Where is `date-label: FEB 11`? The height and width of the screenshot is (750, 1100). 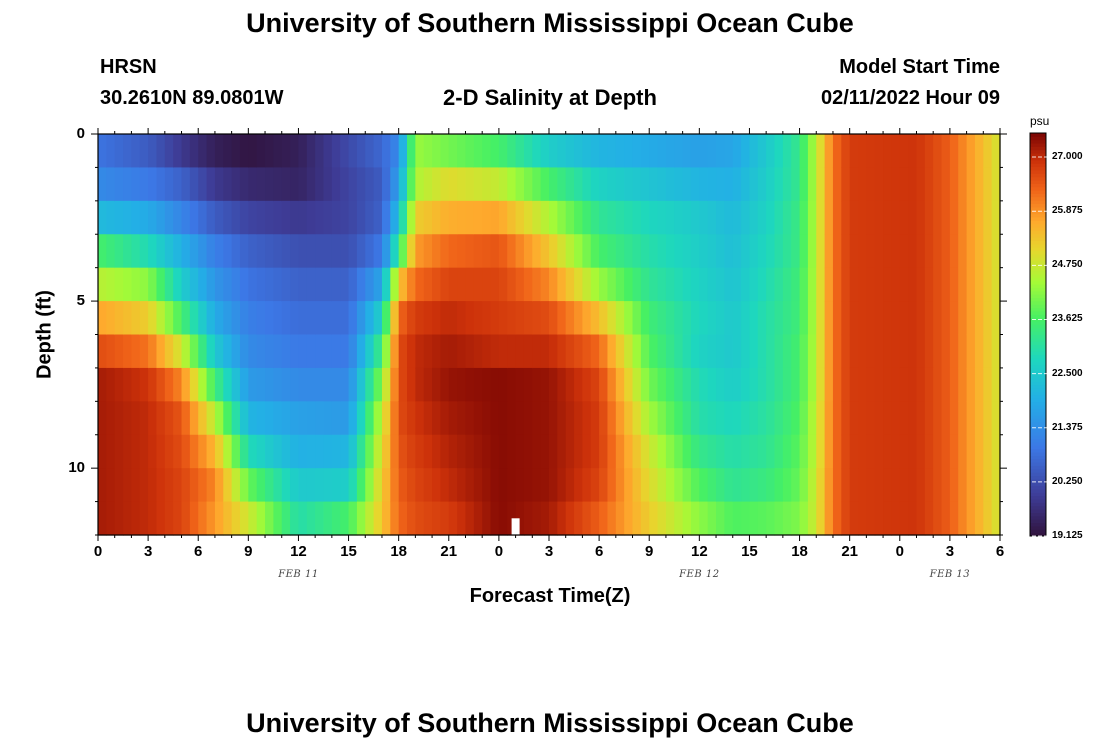
date-label: FEB 11 is located at coordinates (298, 574).